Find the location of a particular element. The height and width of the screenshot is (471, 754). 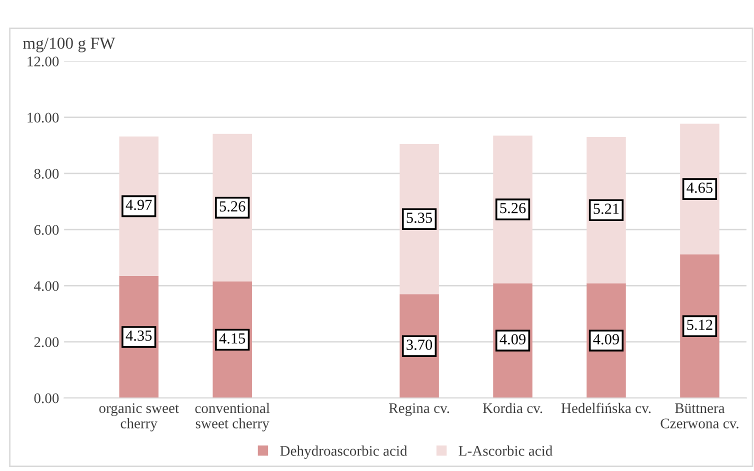

data-label: 3.70 is located at coordinates (419, 345).